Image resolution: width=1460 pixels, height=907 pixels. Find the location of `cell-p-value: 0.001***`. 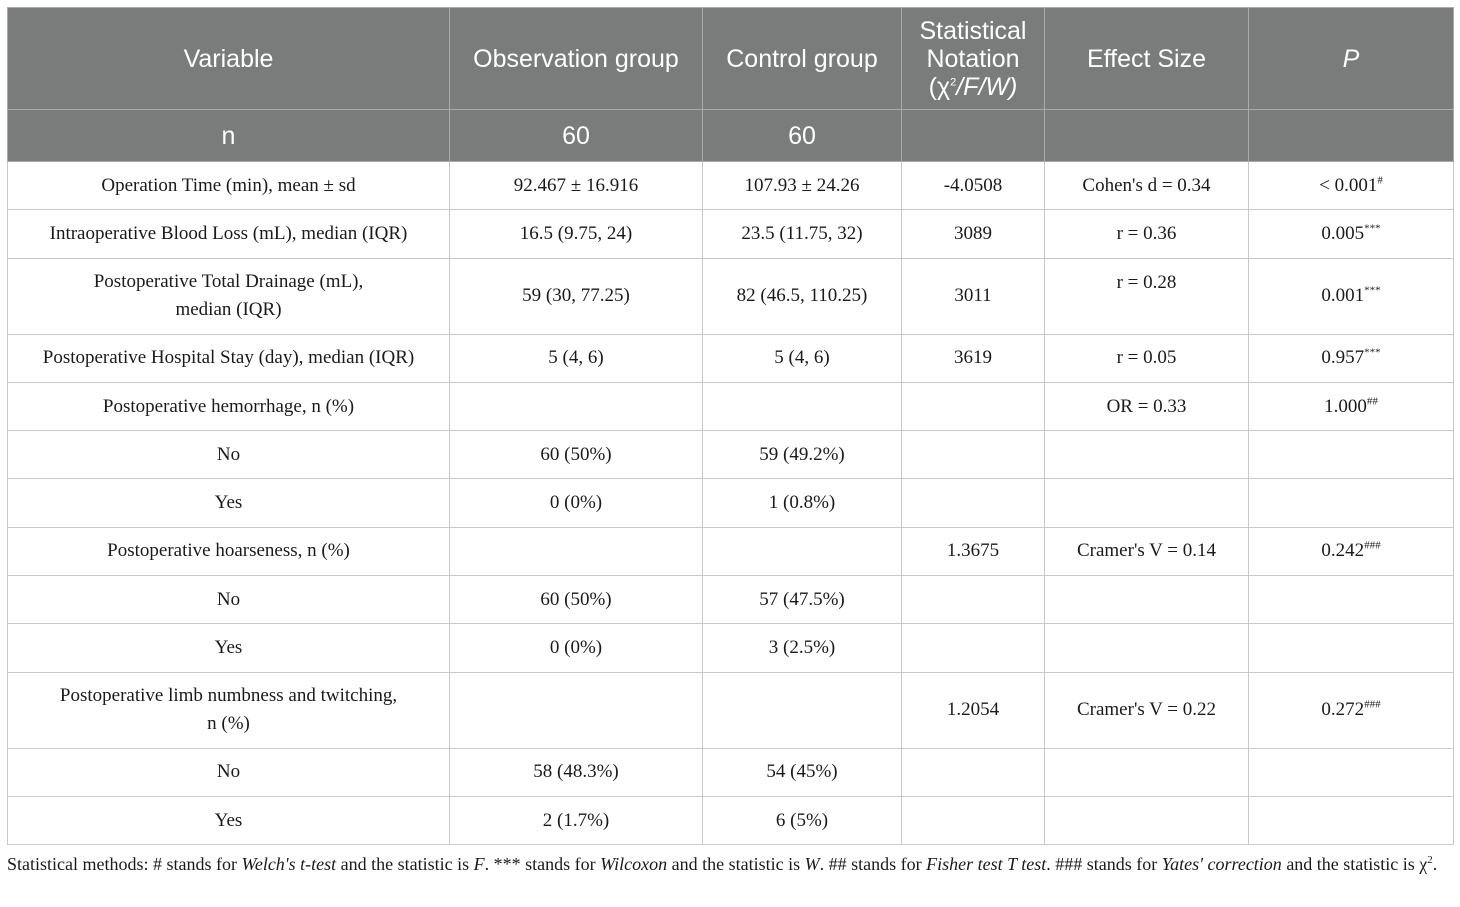

cell-p-value: 0.001*** is located at coordinates (1351, 296).